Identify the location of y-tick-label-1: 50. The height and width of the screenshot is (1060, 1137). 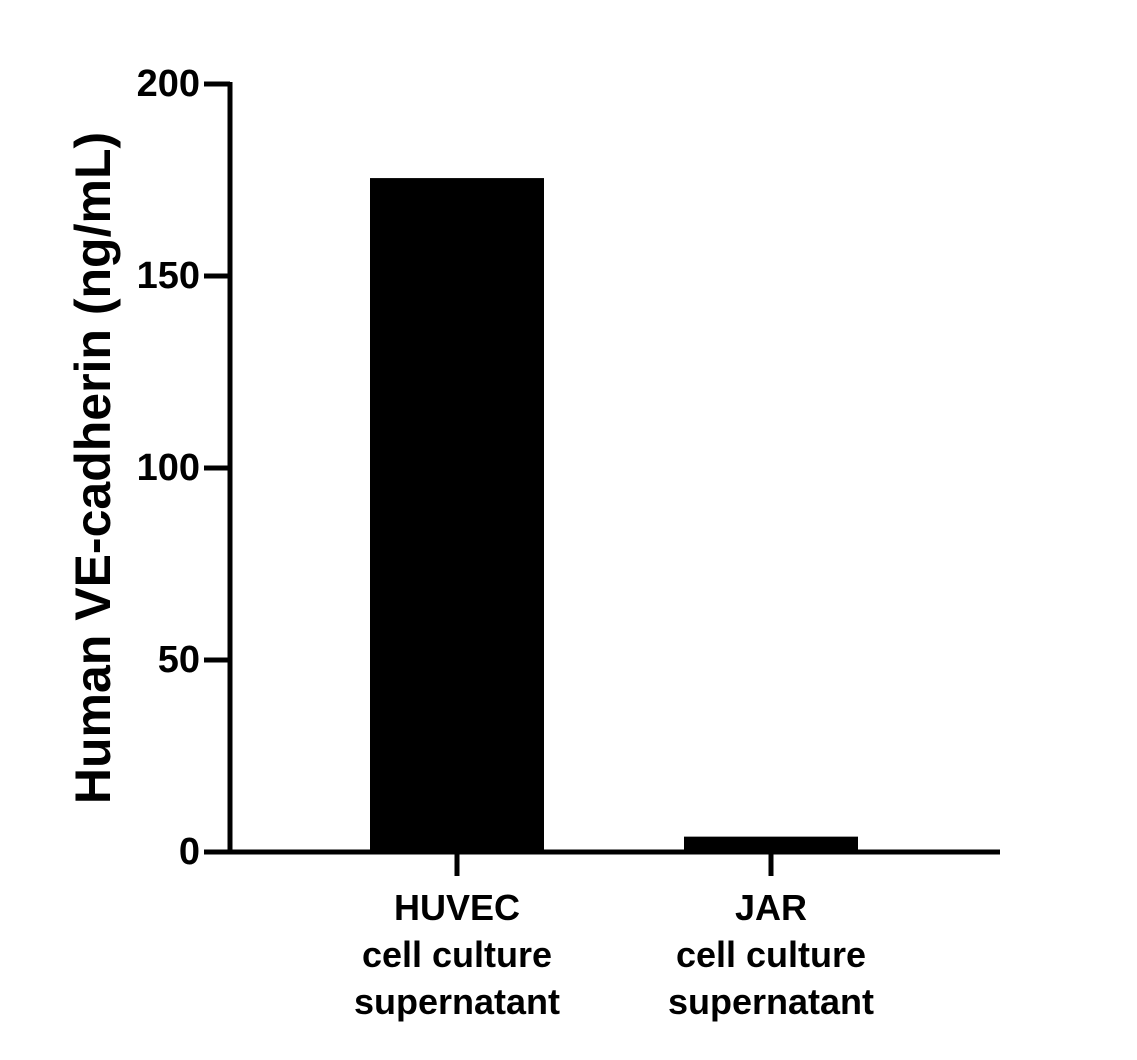
(179, 660).